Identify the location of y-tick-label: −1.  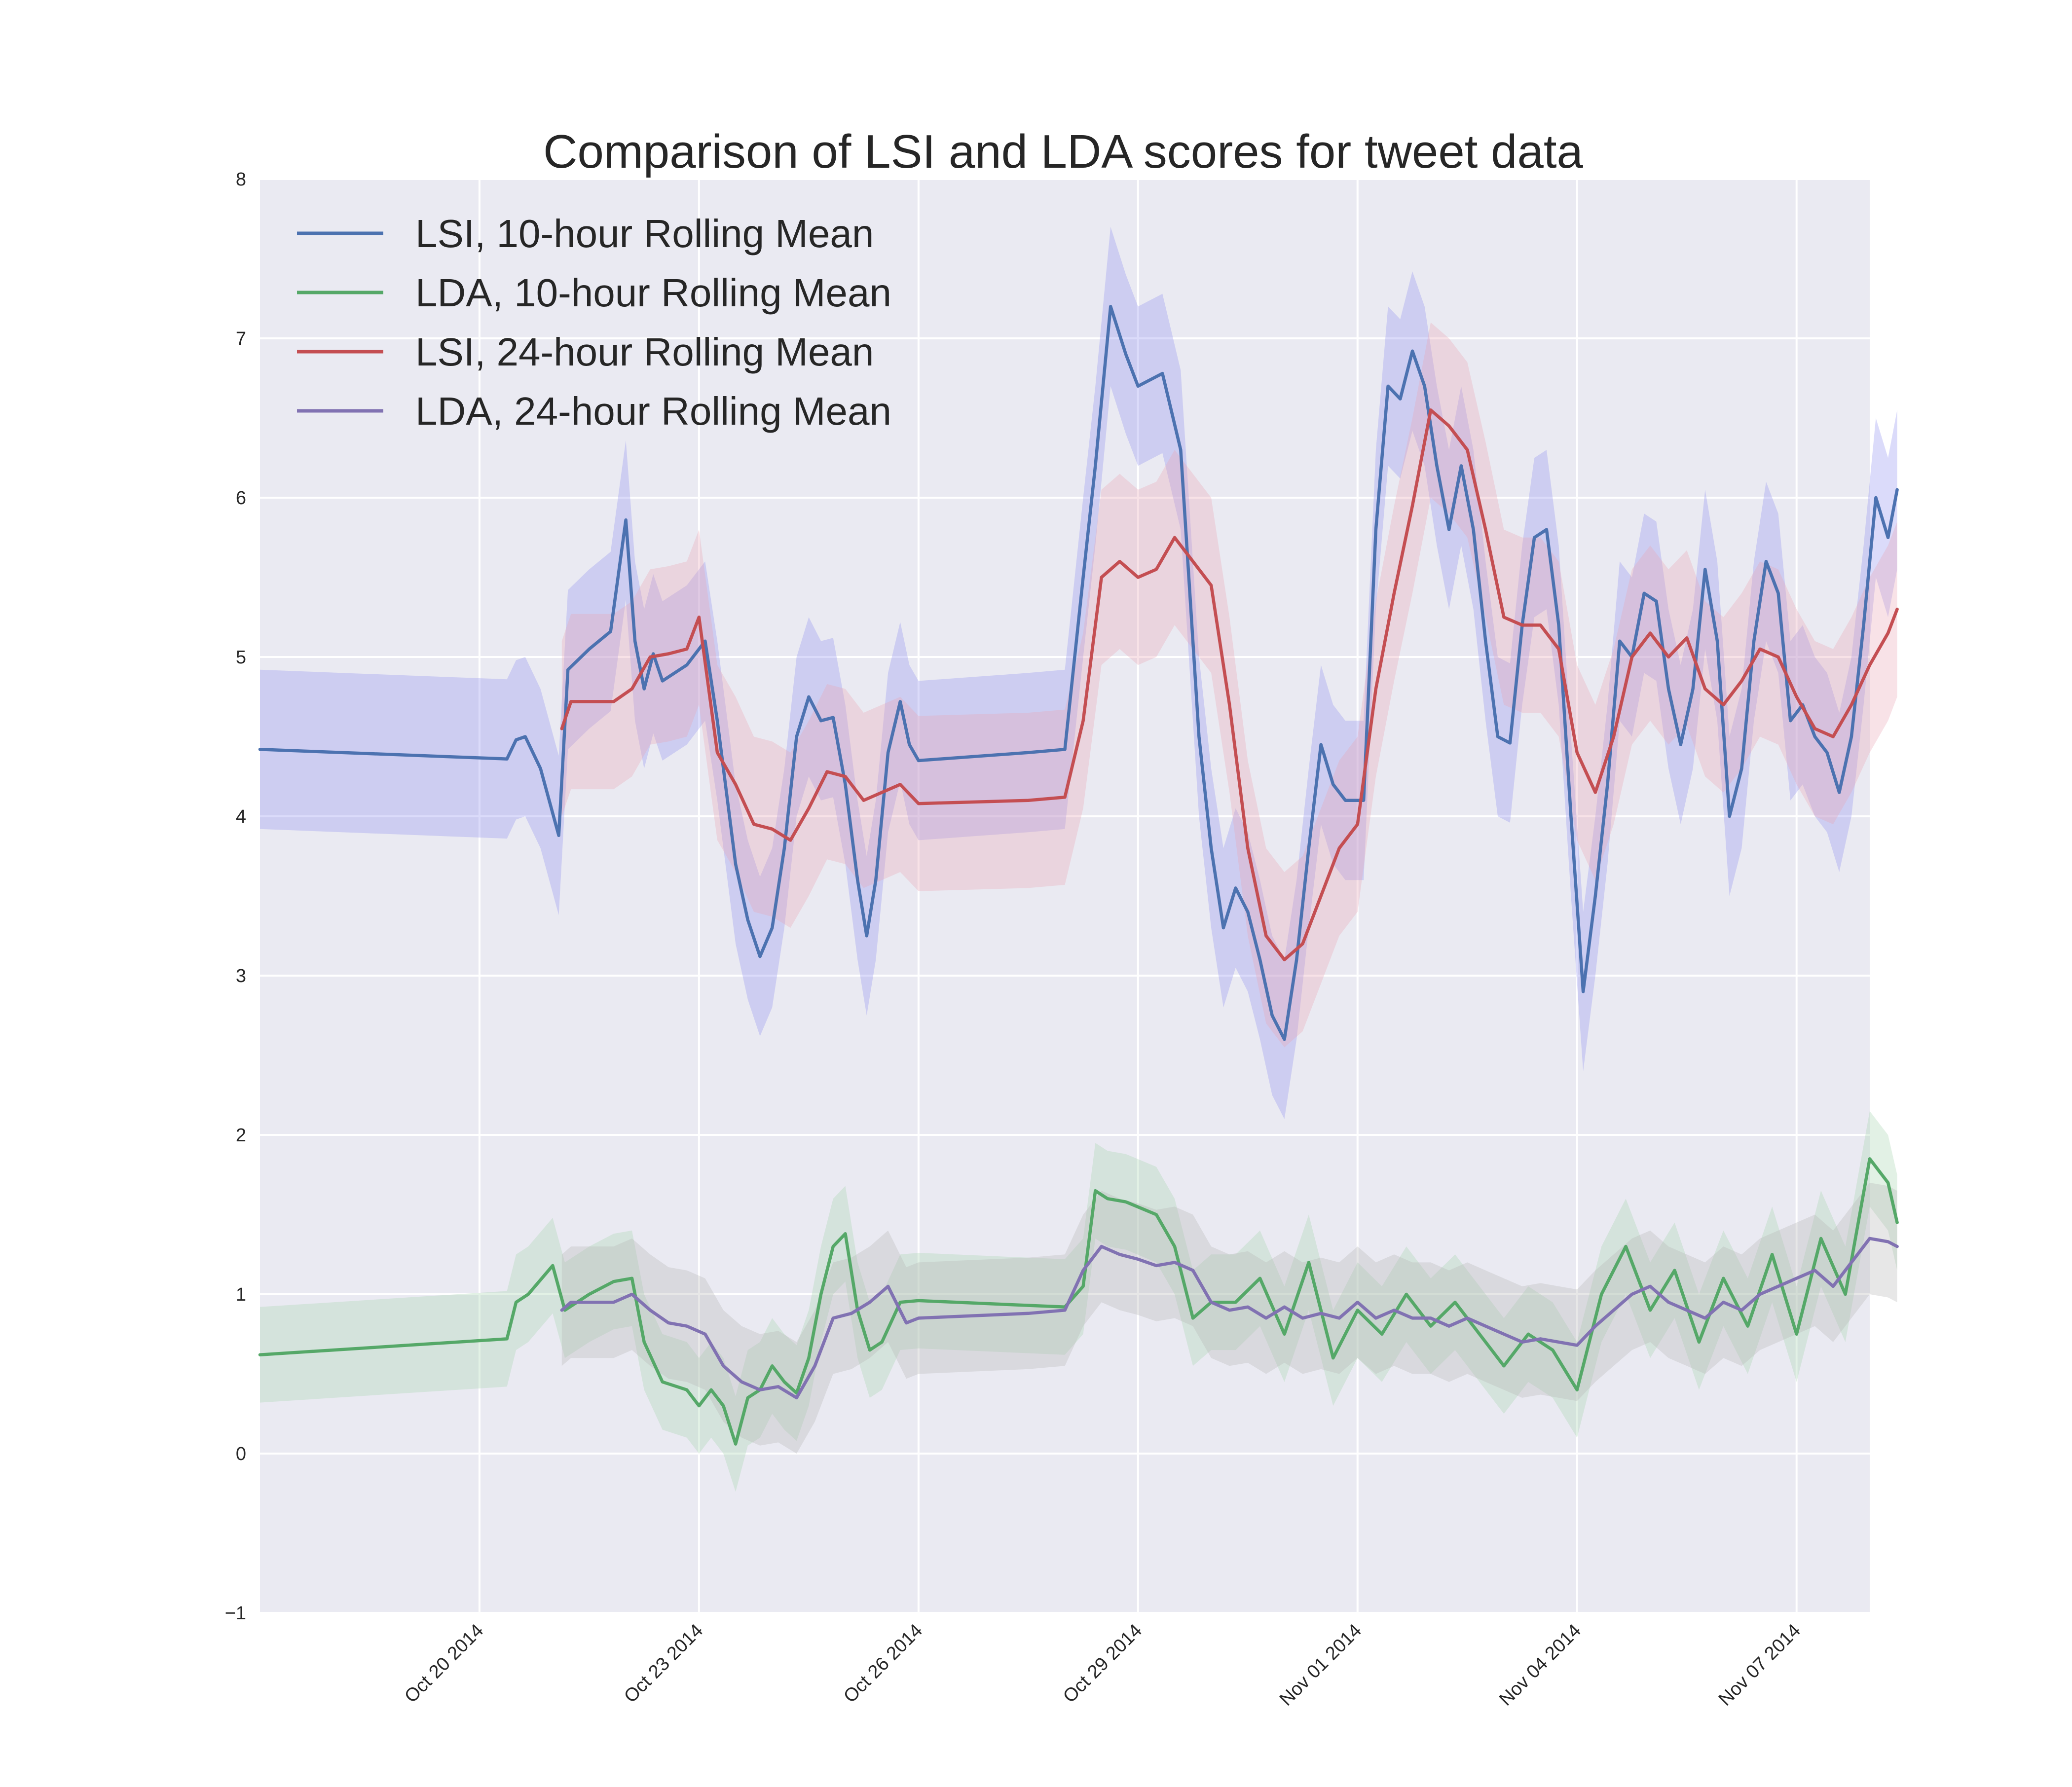
(236, 1613).